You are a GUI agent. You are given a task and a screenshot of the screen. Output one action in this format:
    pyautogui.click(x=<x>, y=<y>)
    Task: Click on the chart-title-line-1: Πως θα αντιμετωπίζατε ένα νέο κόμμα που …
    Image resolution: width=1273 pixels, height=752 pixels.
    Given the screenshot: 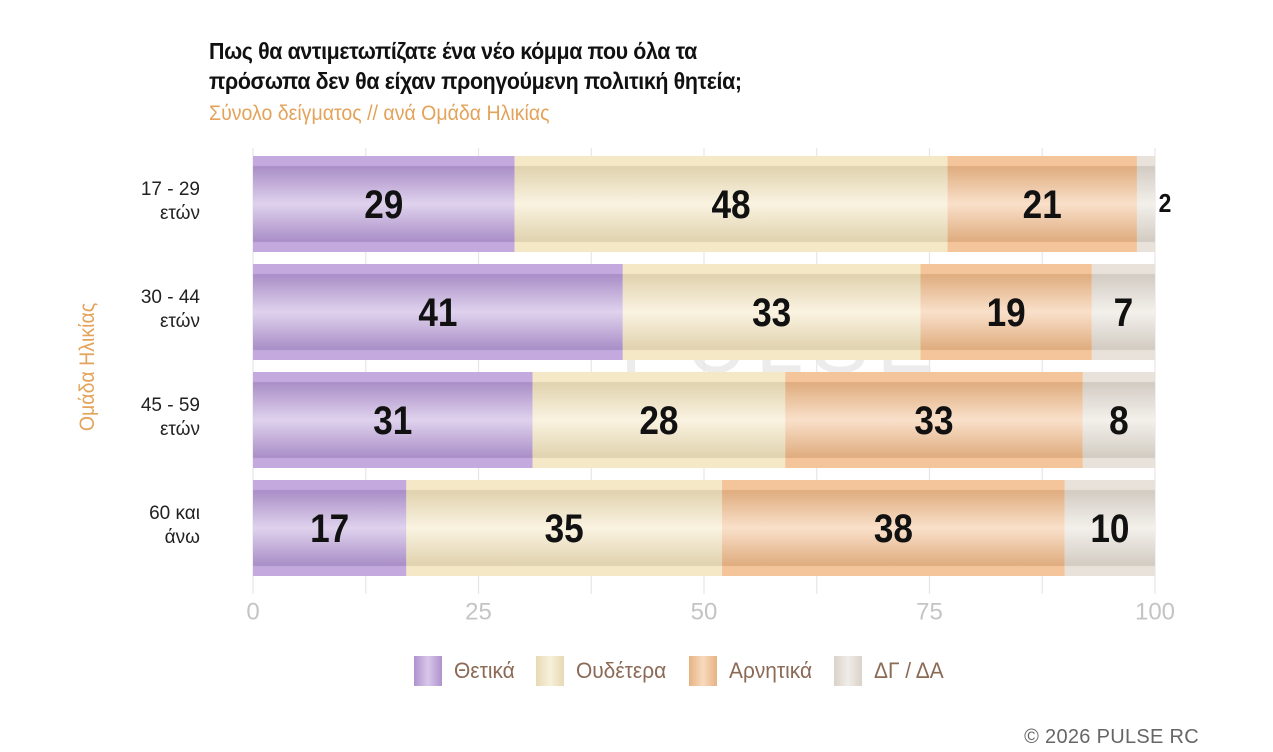 What is the action you would take?
    pyautogui.click(x=453, y=51)
    